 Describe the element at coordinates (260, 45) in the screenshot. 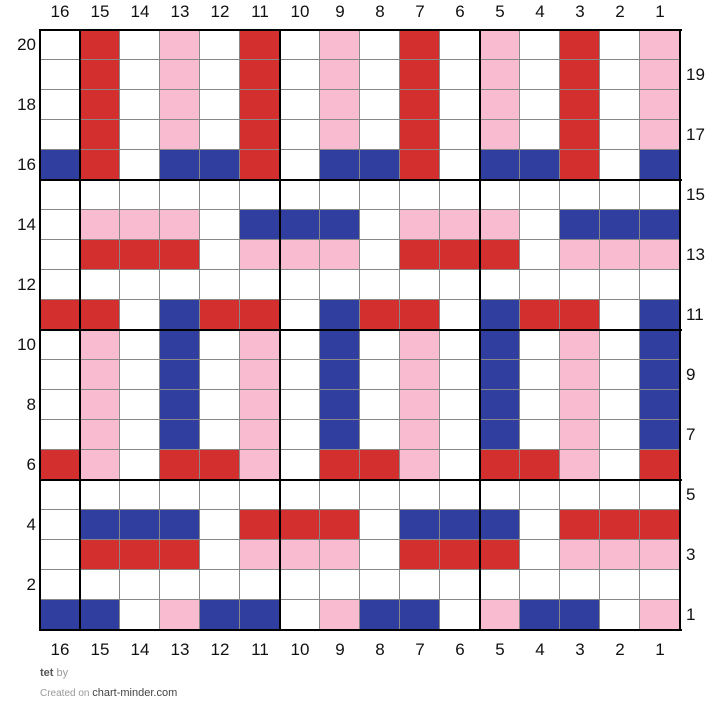

I see `cell-r20-c11` at that location.